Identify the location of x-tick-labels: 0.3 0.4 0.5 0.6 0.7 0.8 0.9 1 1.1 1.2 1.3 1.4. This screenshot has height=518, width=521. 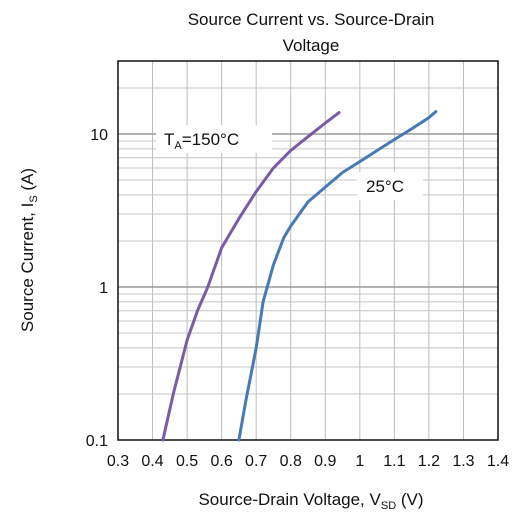
(308, 461).